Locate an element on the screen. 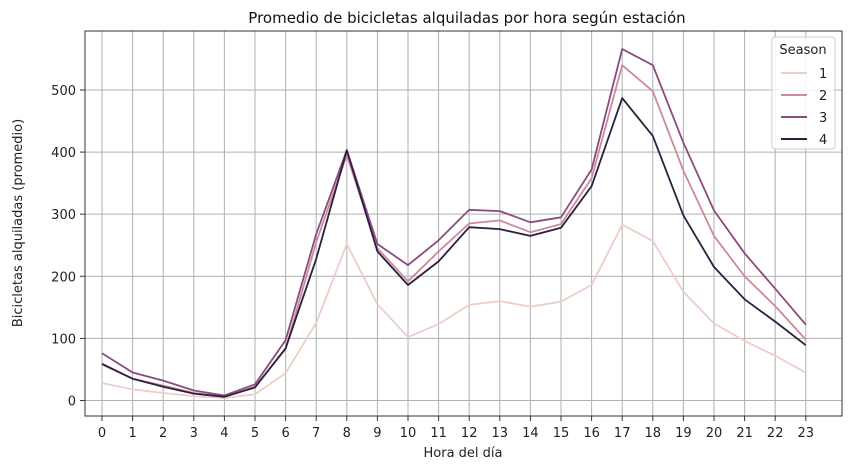 Image resolution: width=850 pixels, height=469 pixels. x-tick-label: 1 is located at coordinates (132, 433).